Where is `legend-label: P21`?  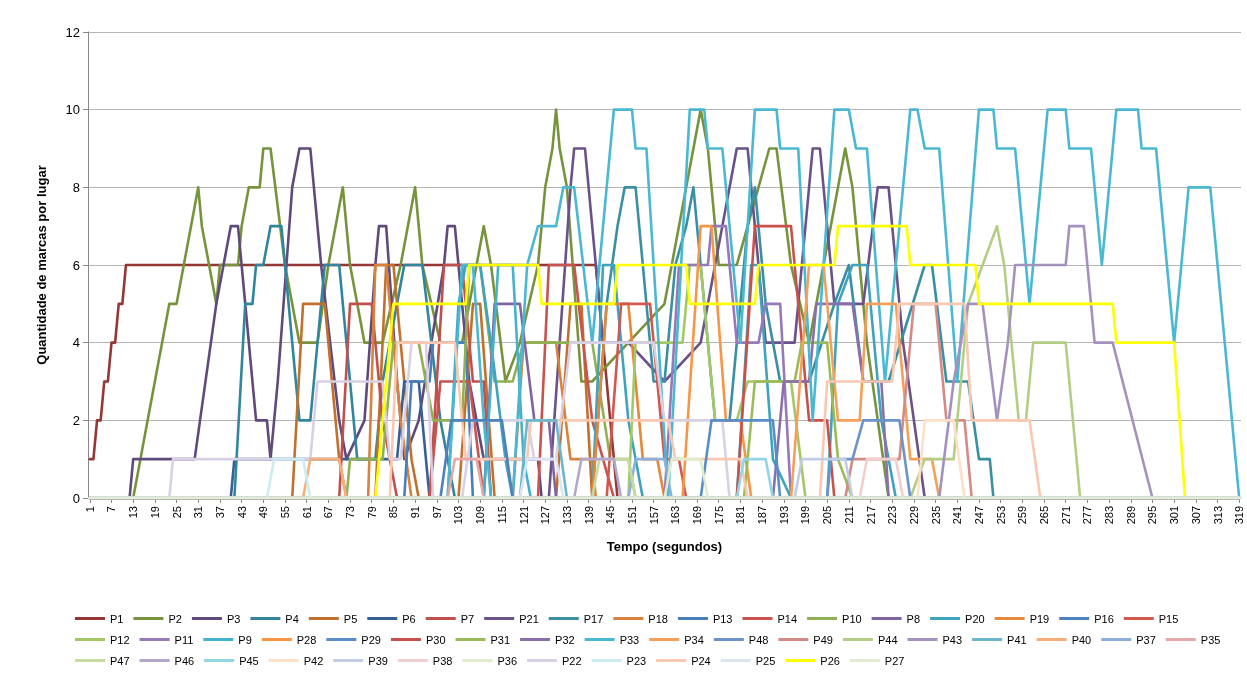 legend-label: P21 is located at coordinates (529, 618).